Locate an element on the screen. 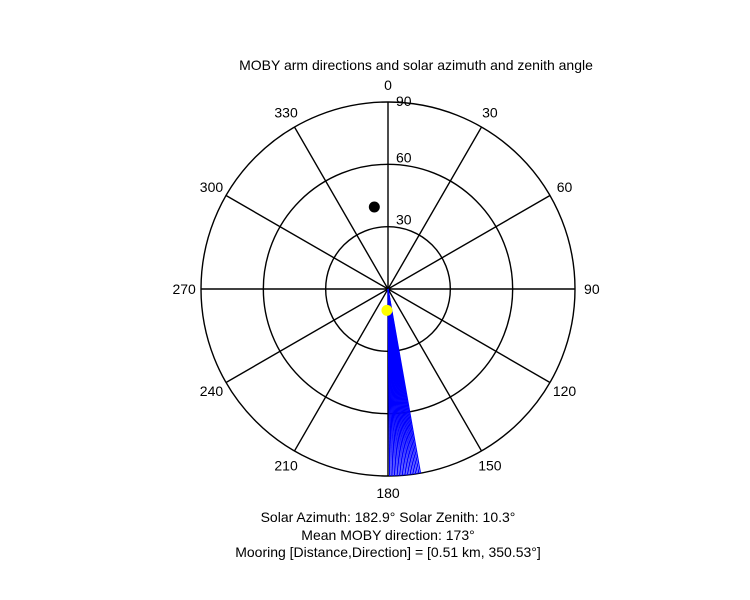  radial-tick-labels: 30 60 90 is located at coordinates (404, 160).